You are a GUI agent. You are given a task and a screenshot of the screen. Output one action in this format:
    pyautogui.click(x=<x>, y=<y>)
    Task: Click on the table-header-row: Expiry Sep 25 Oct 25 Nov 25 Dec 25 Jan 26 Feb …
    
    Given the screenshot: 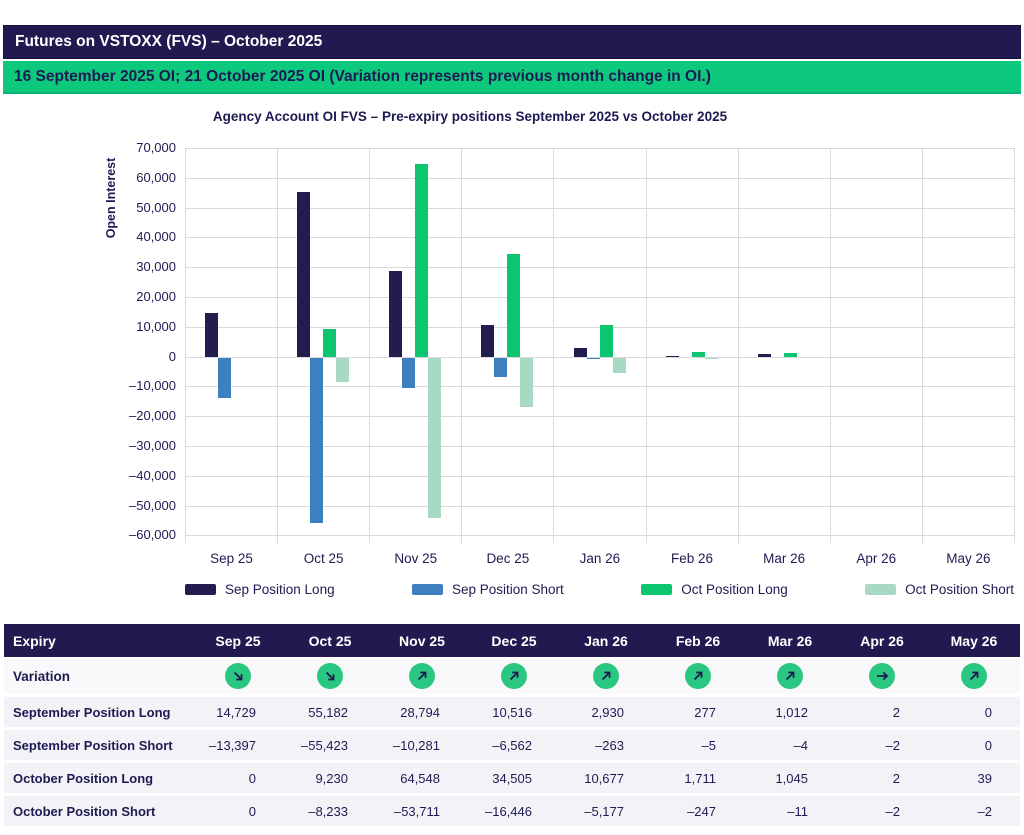 What is the action you would take?
    pyautogui.click(x=512, y=640)
    